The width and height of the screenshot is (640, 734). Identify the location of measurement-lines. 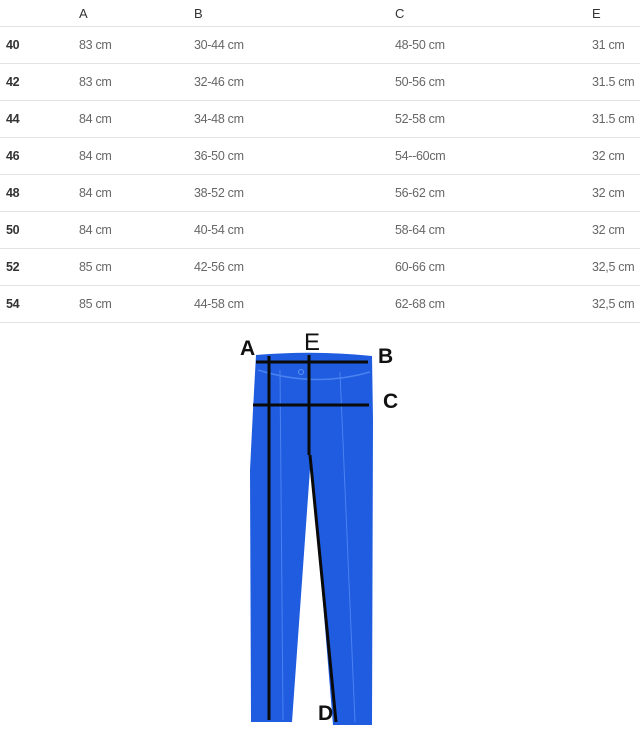
(311, 539).